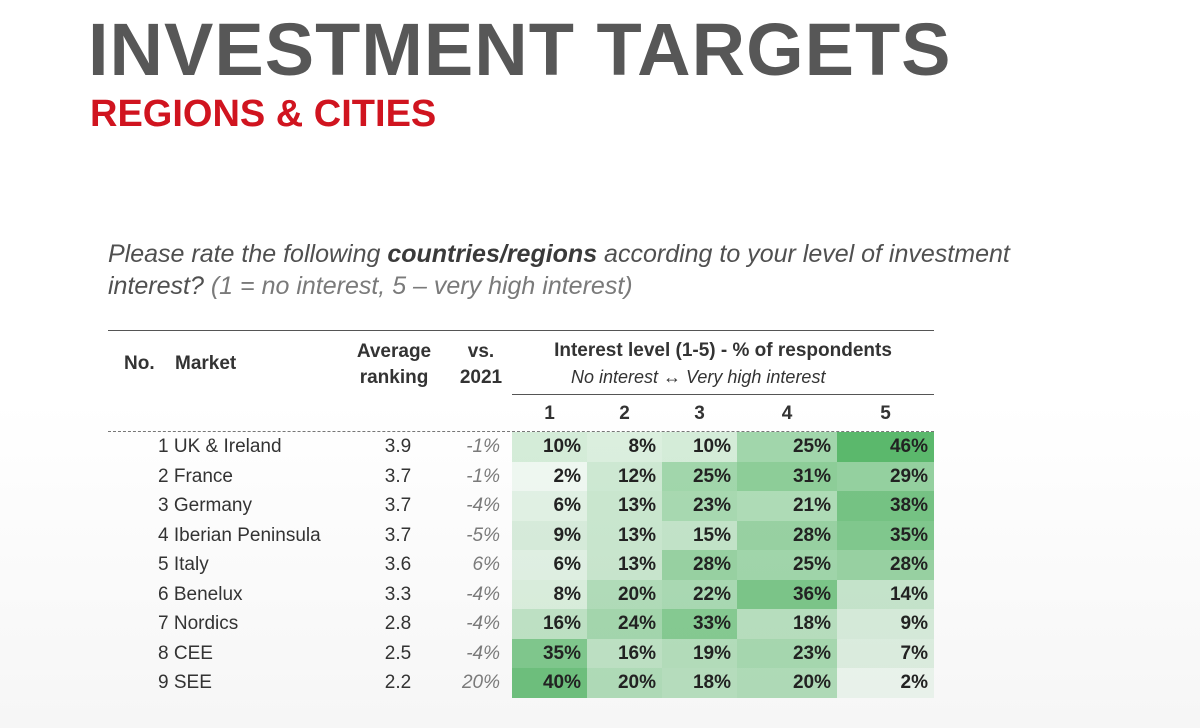 This screenshot has height=728, width=1200. Describe the element at coordinates (885, 653) in the screenshot. I see `interest-level-5-cell: 7%` at that location.